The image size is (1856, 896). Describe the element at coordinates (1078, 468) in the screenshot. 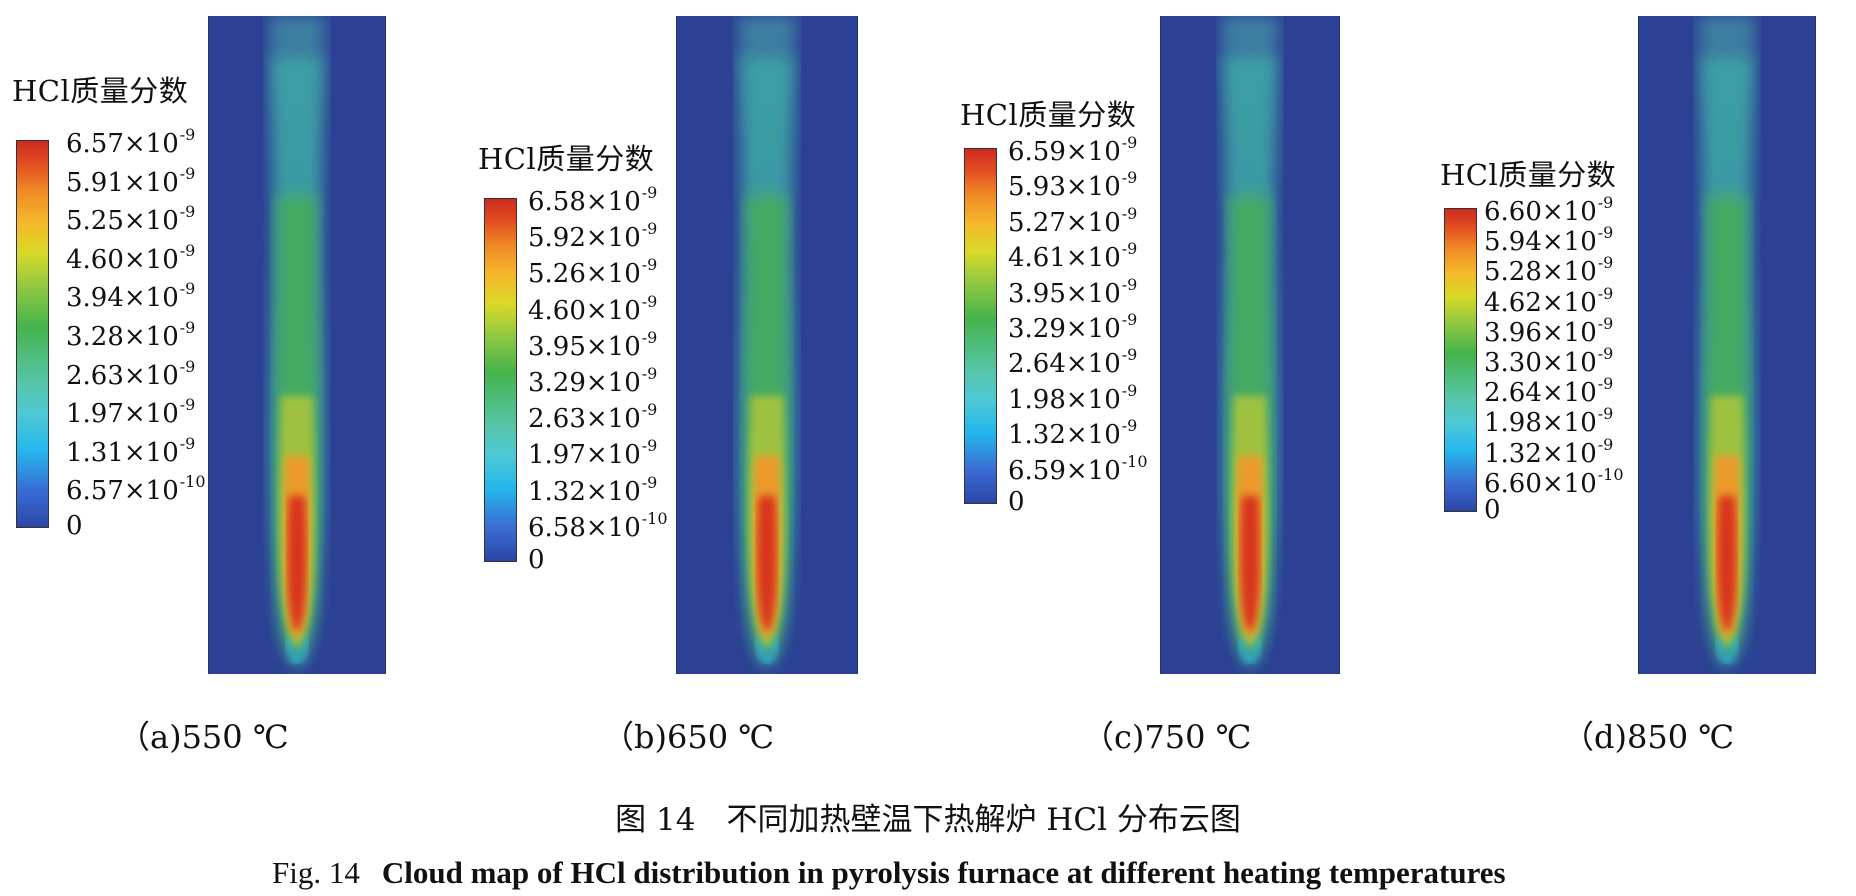

I see `colorbar-tick-label: 6.59×10⁻¹⁰` at that location.